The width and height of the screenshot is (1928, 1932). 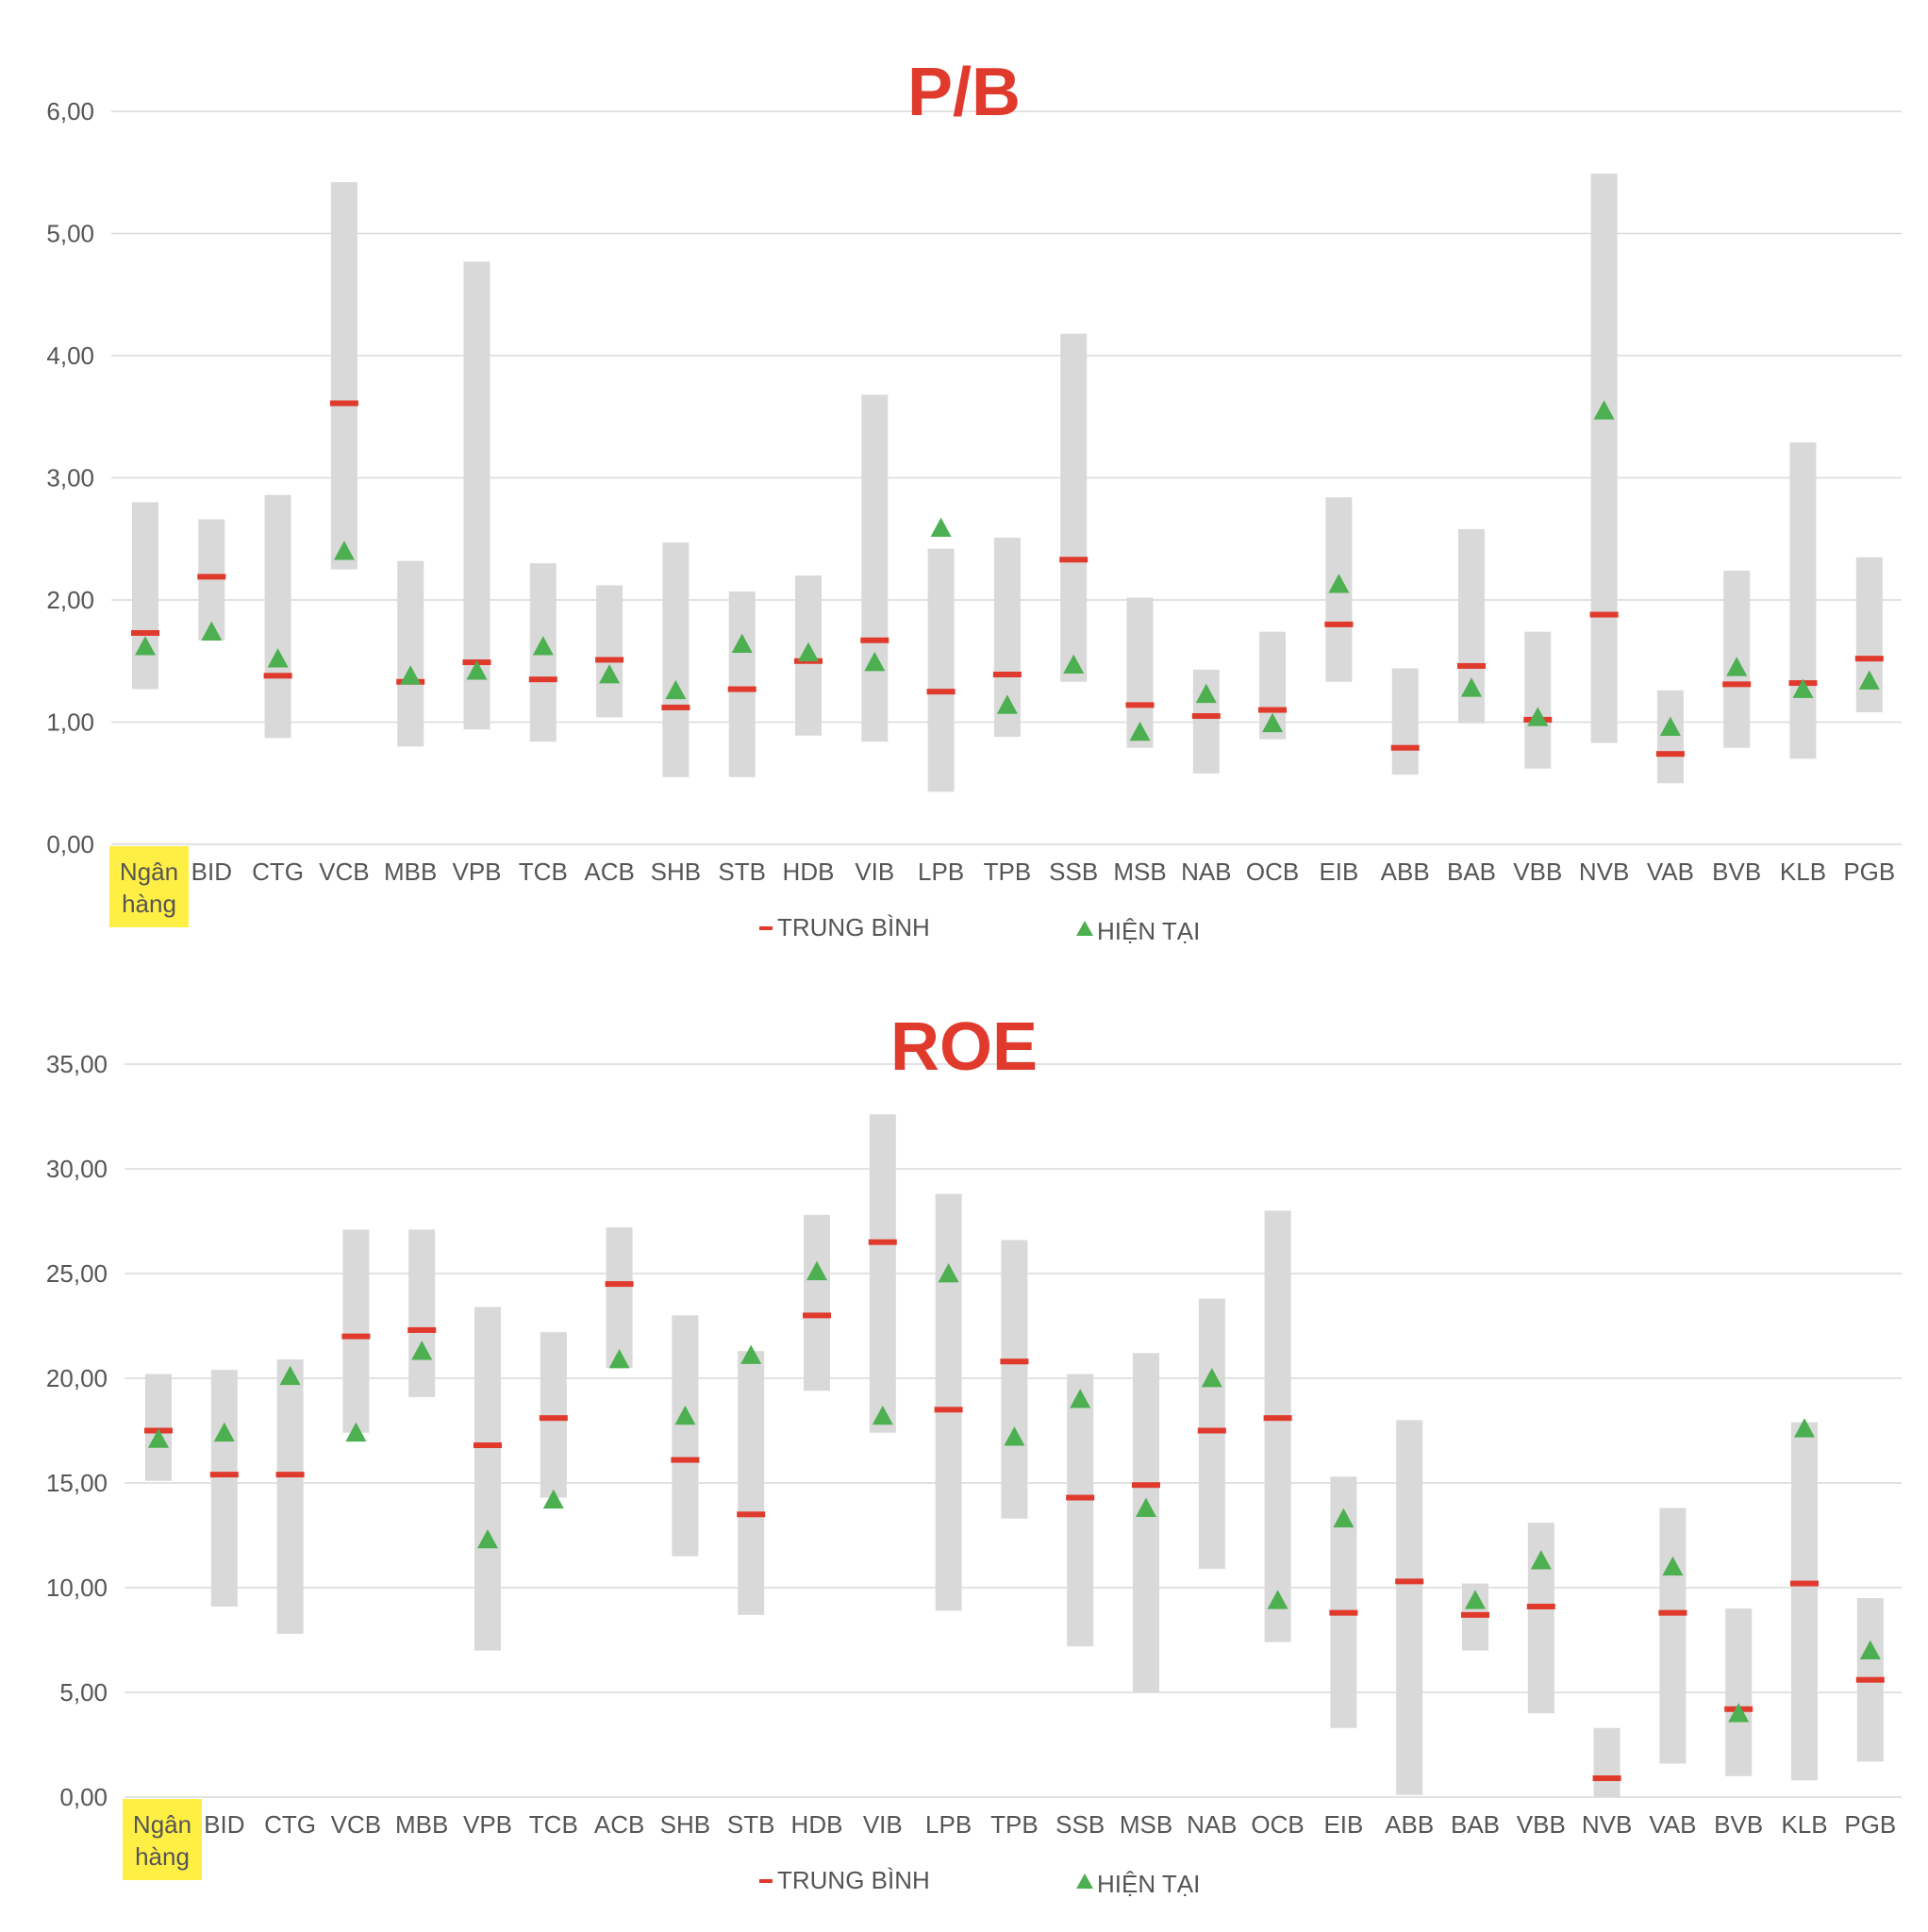 What do you see at coordinates (1541, 1824) in the screenshot?
I see `roe-x-tick-label: VBB` at bounding box center [1541, 1824].